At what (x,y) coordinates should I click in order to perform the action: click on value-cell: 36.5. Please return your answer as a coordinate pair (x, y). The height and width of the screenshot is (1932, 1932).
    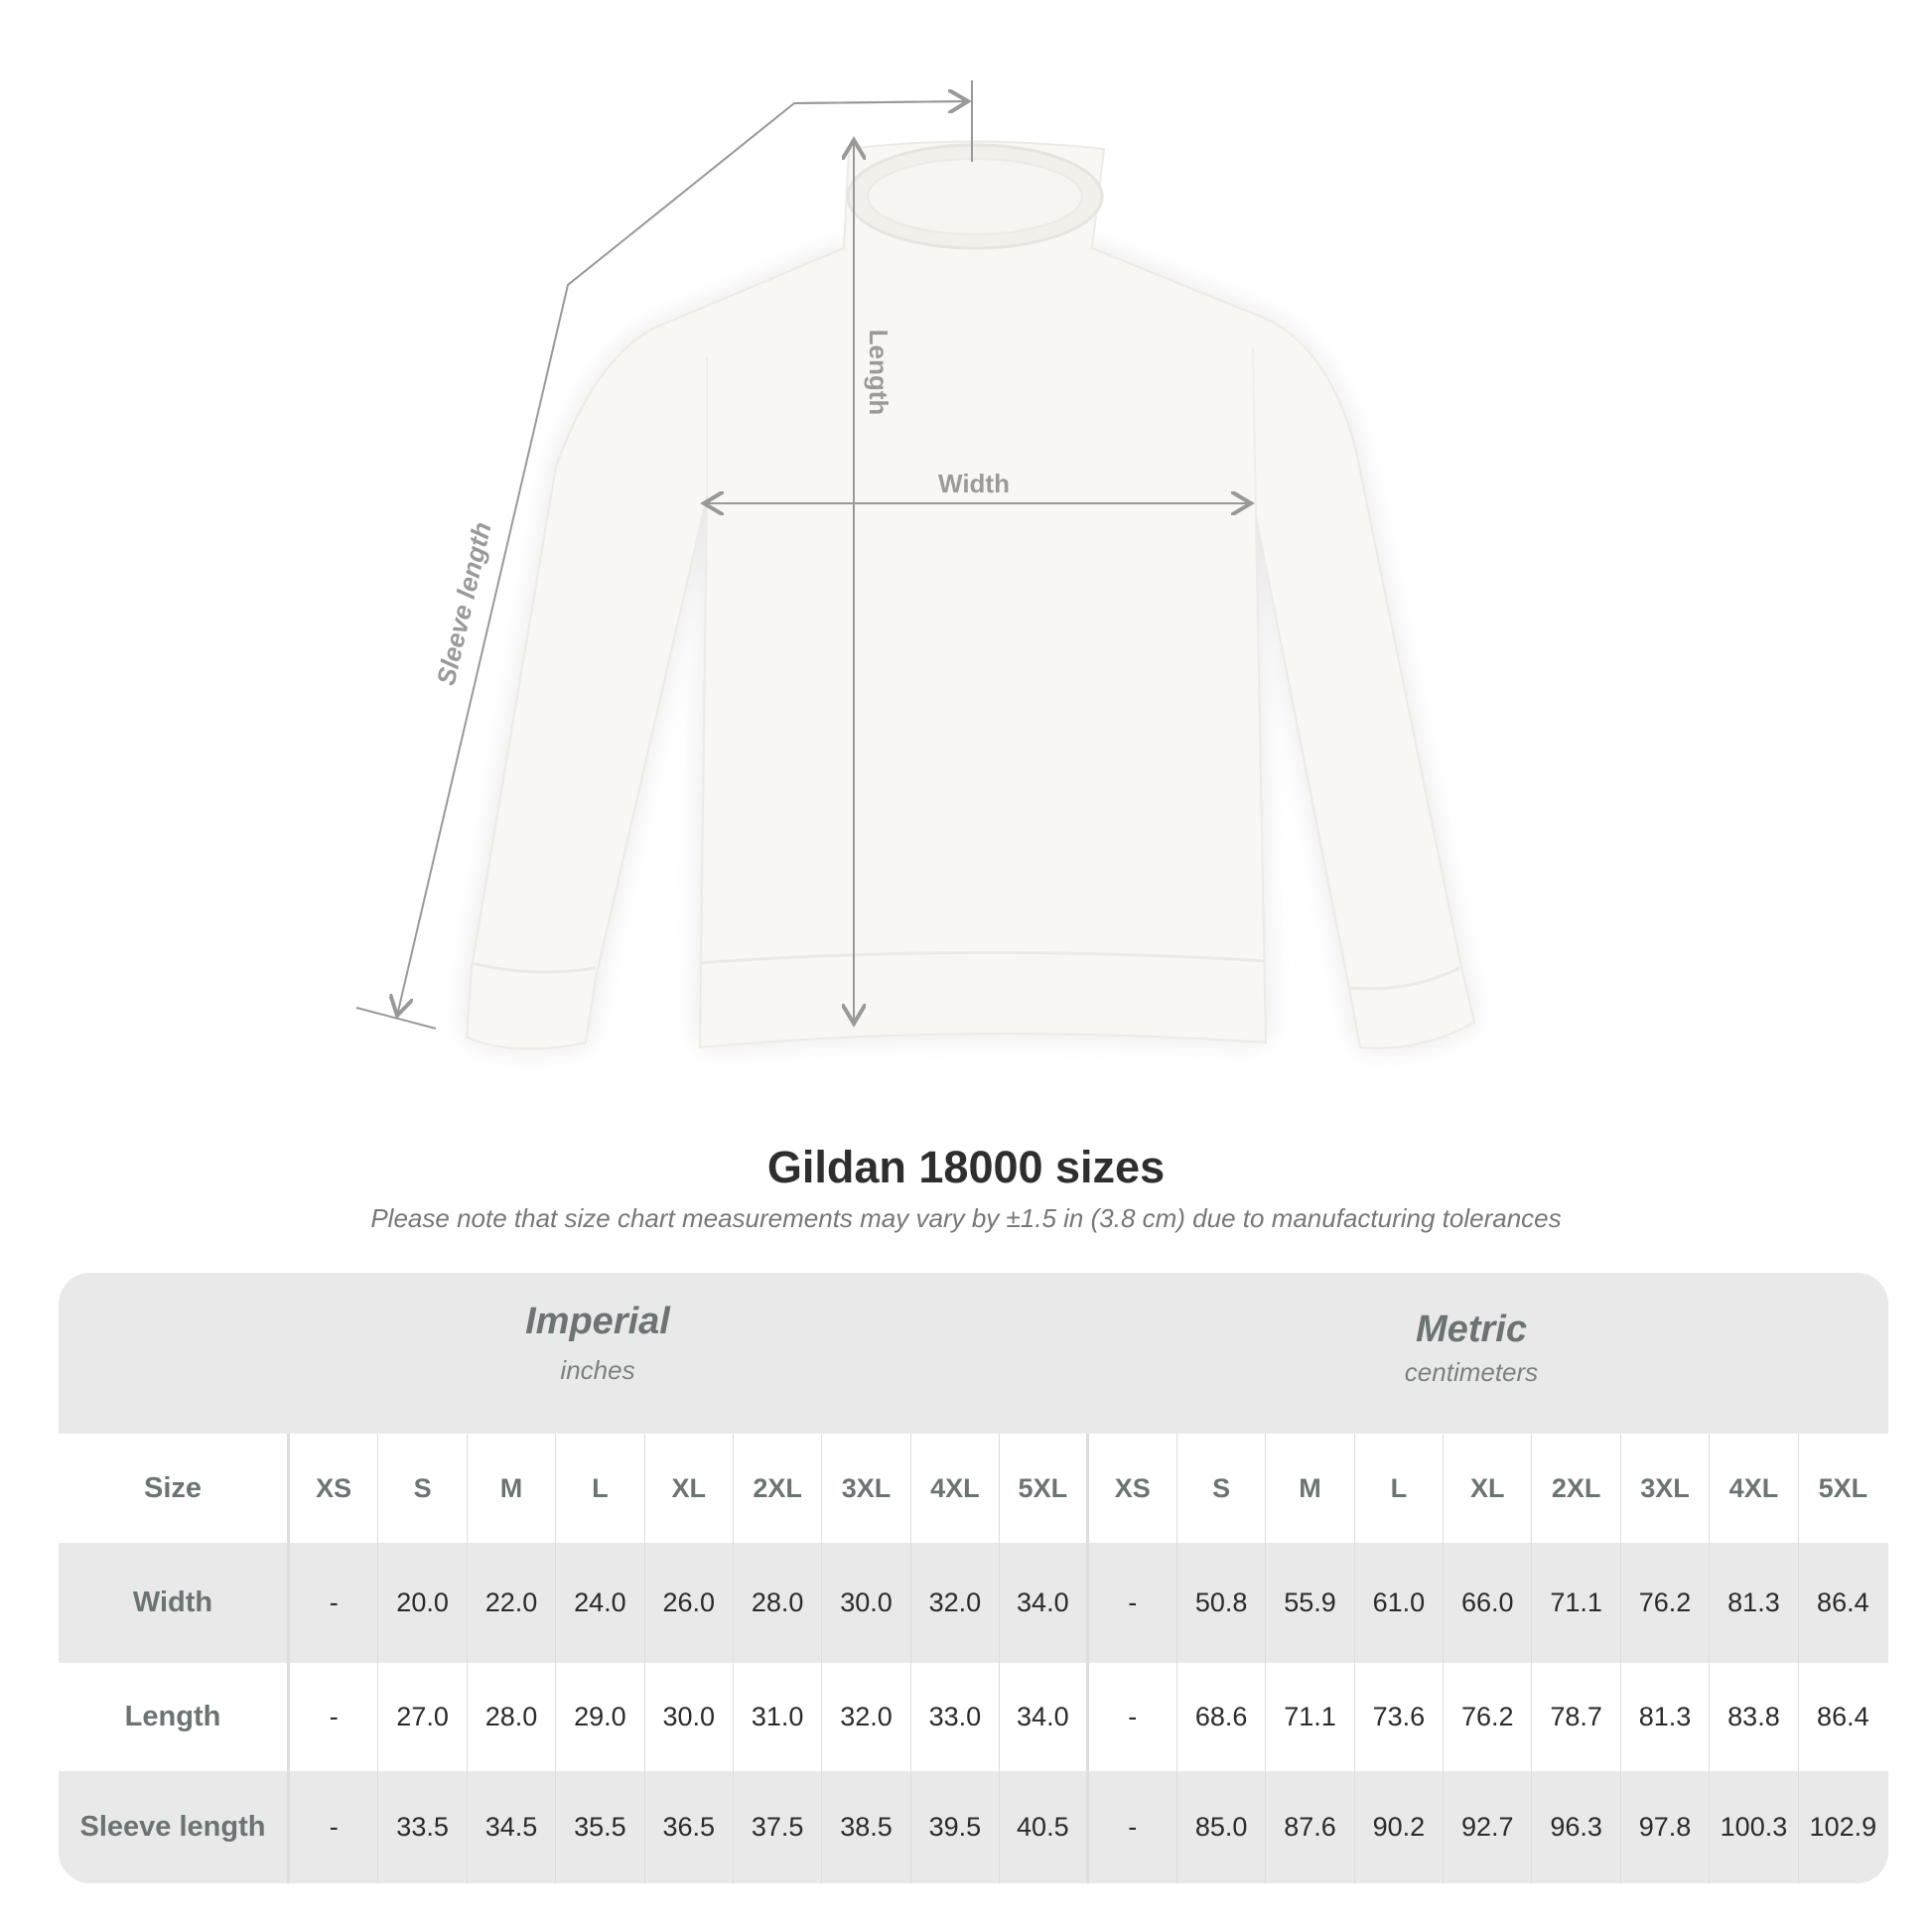
    Looking at the image, I should click on (690, 1827).